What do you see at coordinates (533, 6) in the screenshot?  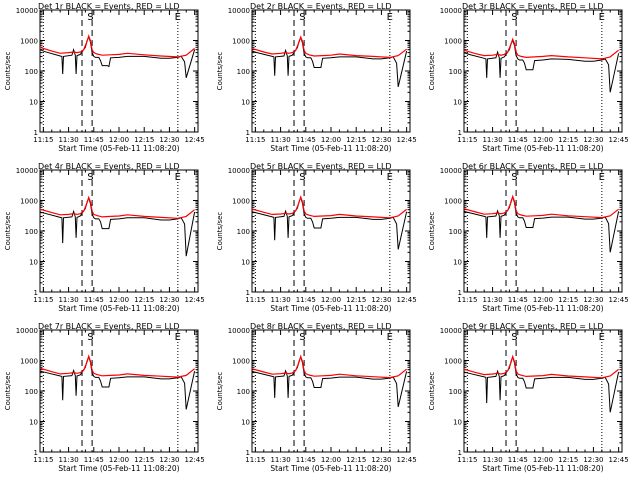 I see `chart-title: Det 3r BLACK = Events, RED = LLD` at bounding box center [533, 6].